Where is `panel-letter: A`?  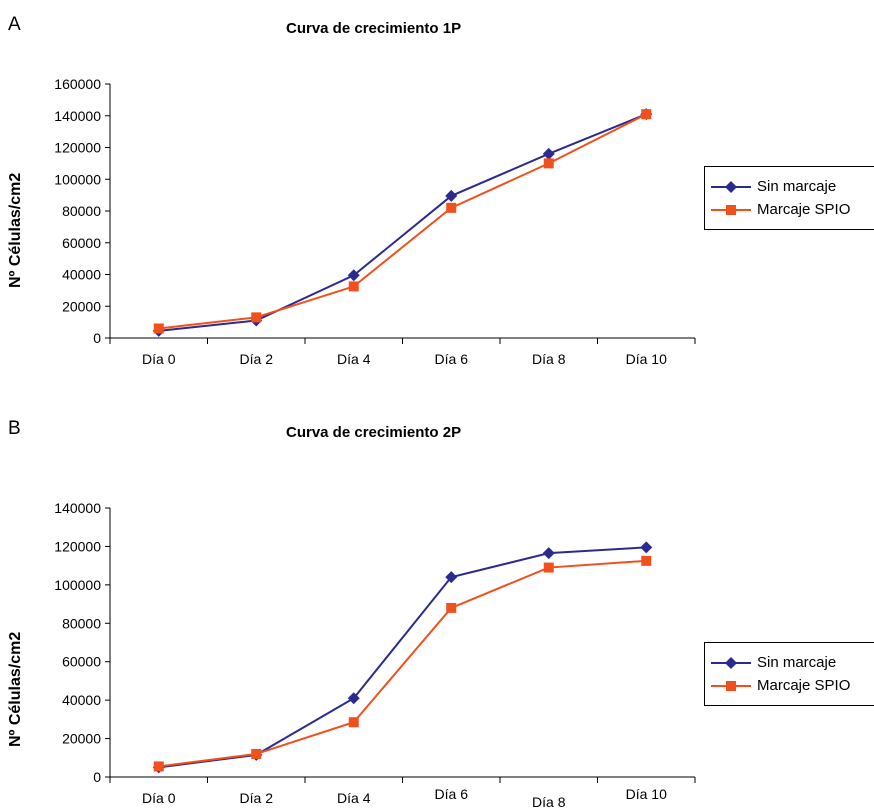
panel-letter: A is located at coordinates (14, 24).